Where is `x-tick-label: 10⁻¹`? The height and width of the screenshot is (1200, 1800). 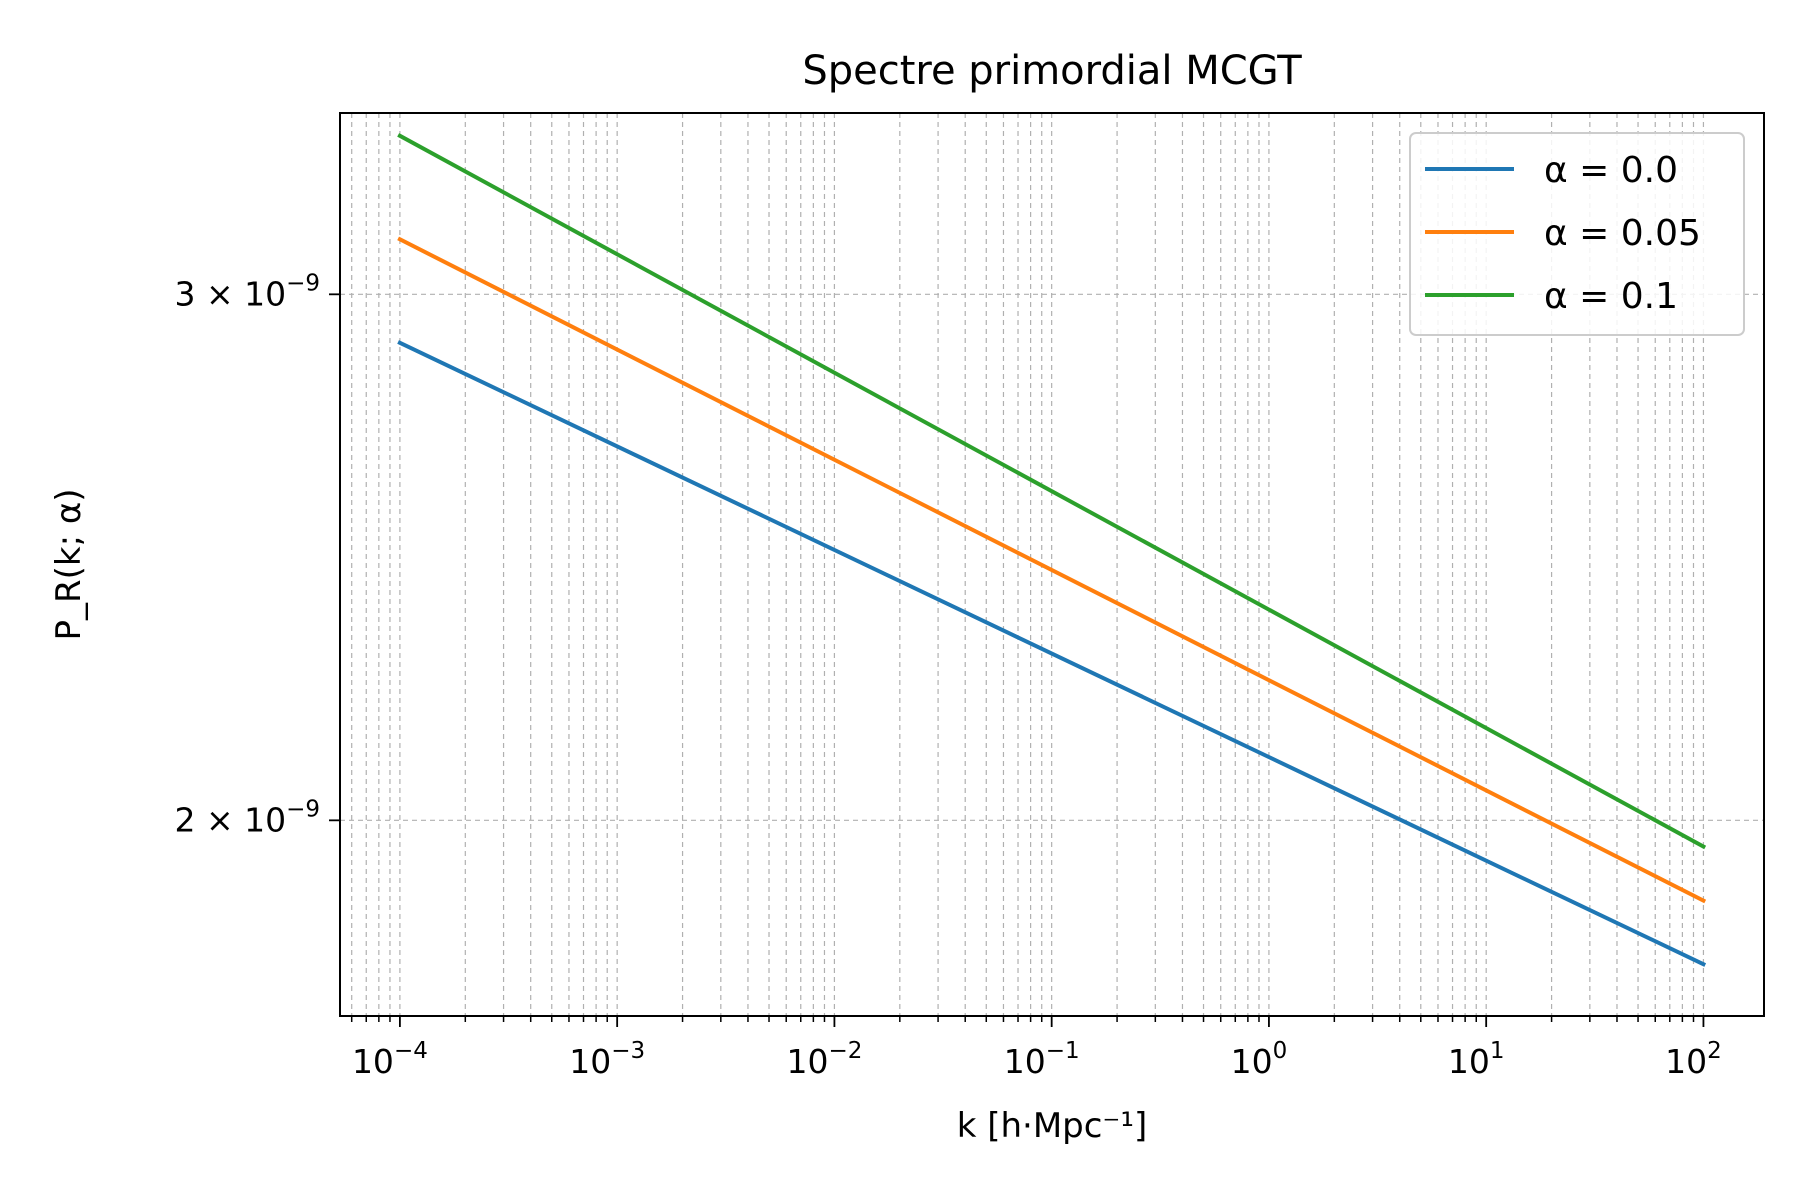
x-tick-label: 10⁻¹ is located at coordinates (1042, 1059).